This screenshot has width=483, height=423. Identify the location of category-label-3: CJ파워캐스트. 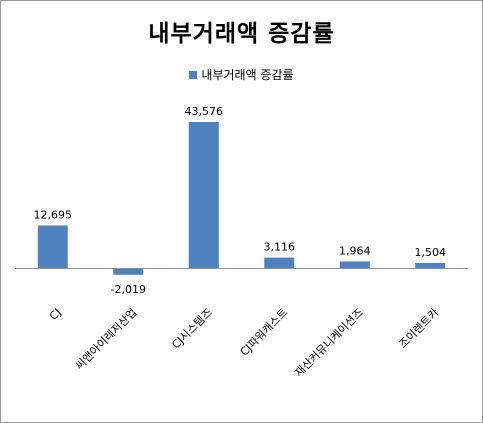
(264, 332).